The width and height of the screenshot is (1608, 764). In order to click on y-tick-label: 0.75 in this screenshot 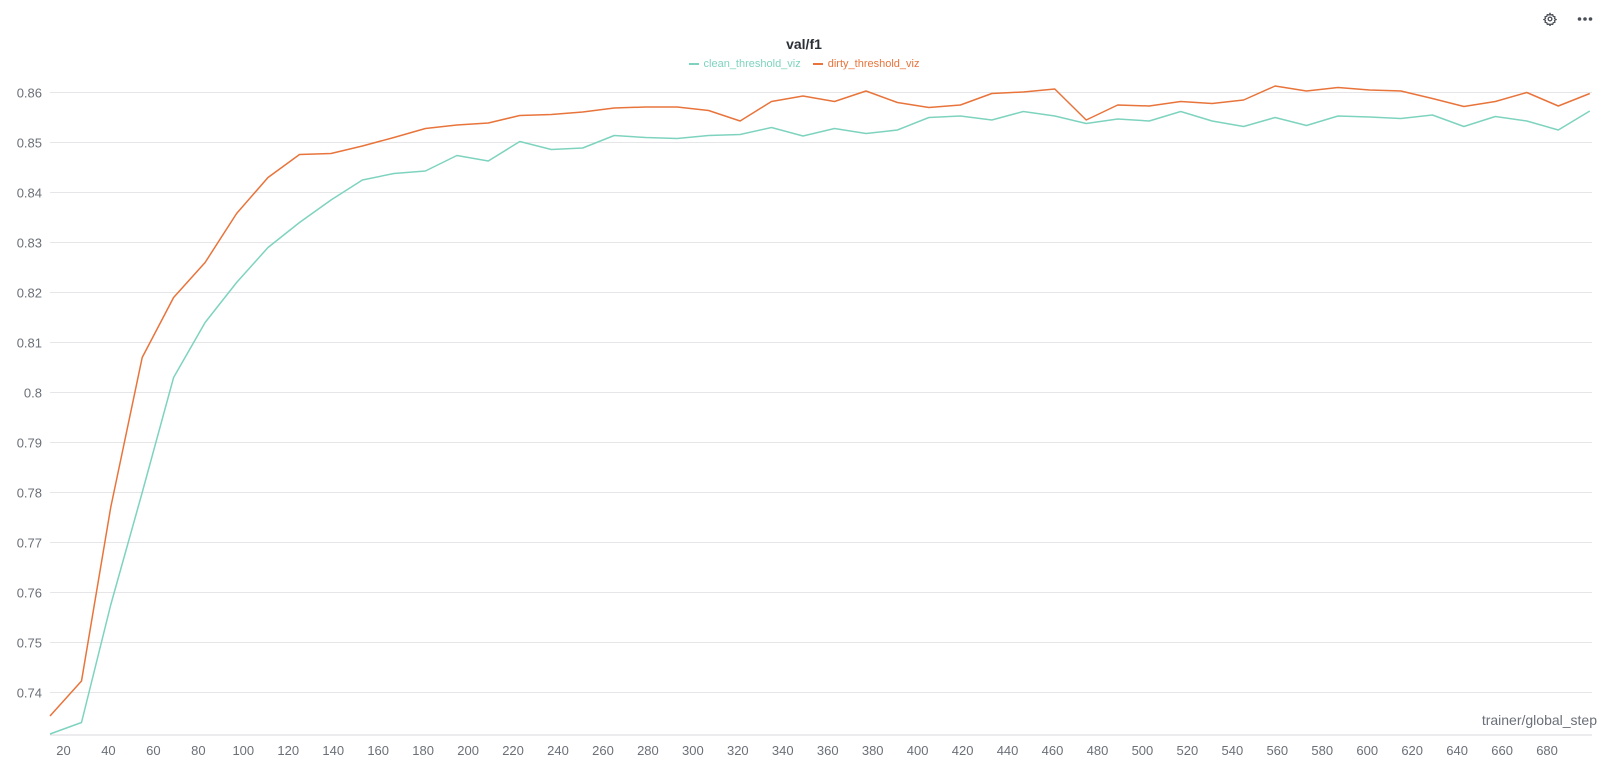, I will do `click(29, 643)`.